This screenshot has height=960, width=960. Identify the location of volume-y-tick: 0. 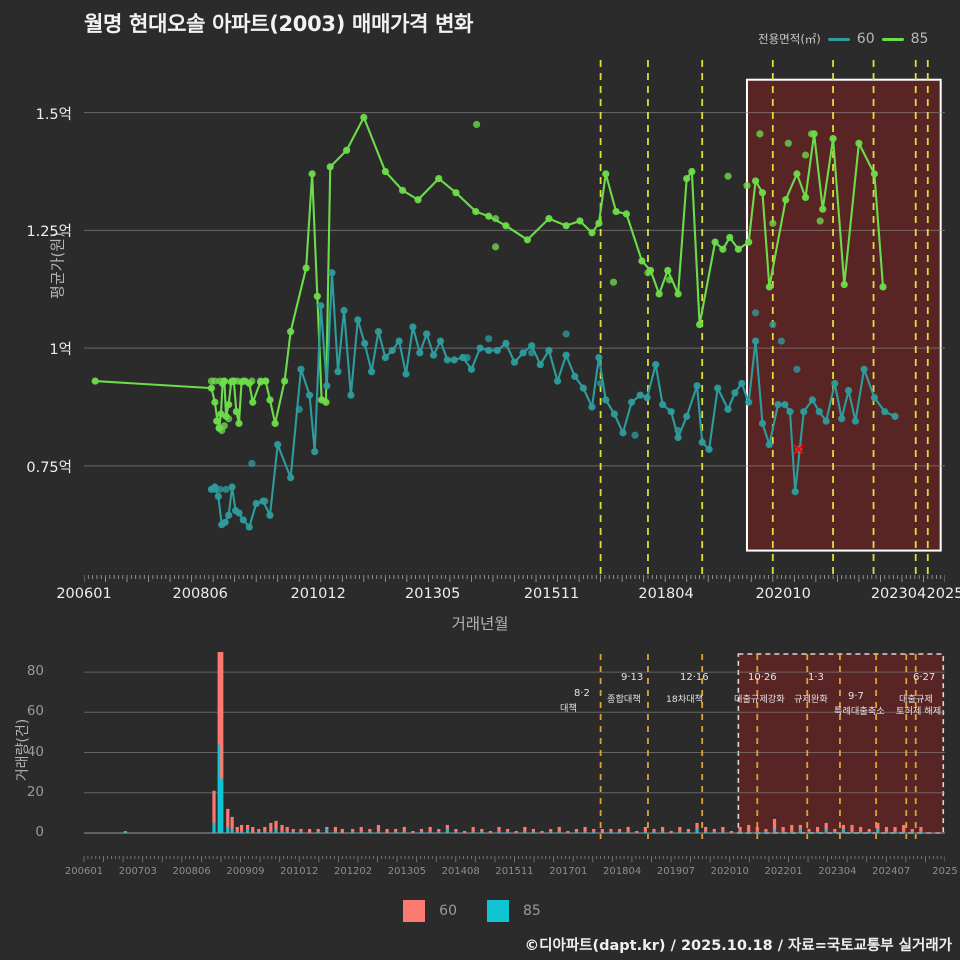
(39, 832).